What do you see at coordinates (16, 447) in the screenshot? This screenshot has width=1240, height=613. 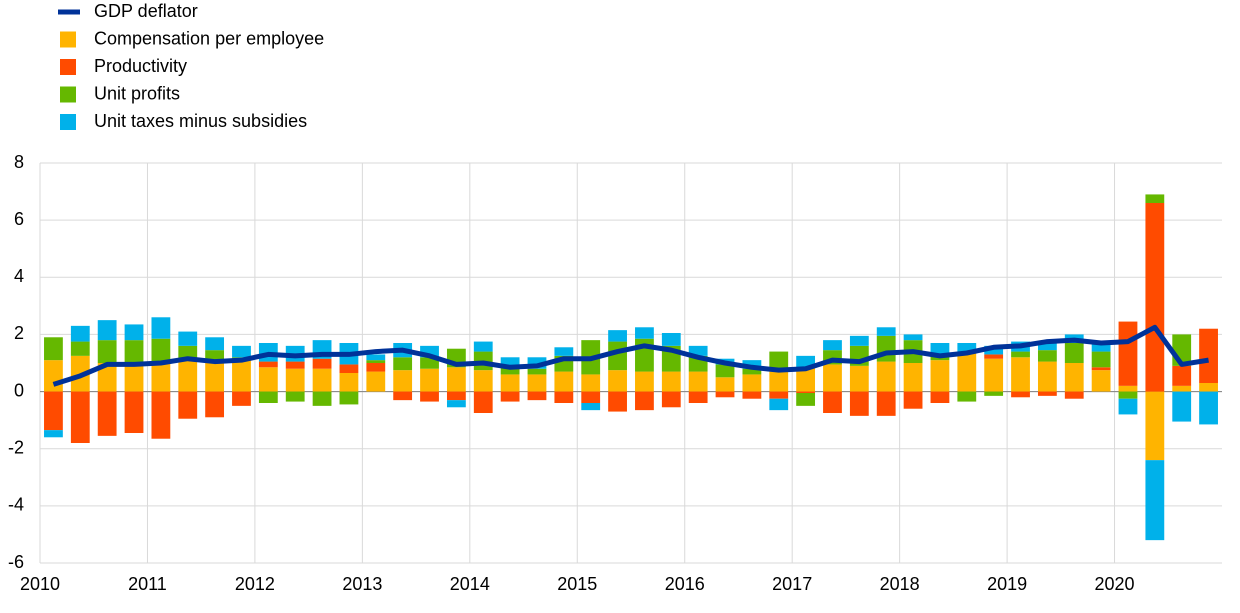 I see `y-tick-label: -2` at bounding box center [16, 447].